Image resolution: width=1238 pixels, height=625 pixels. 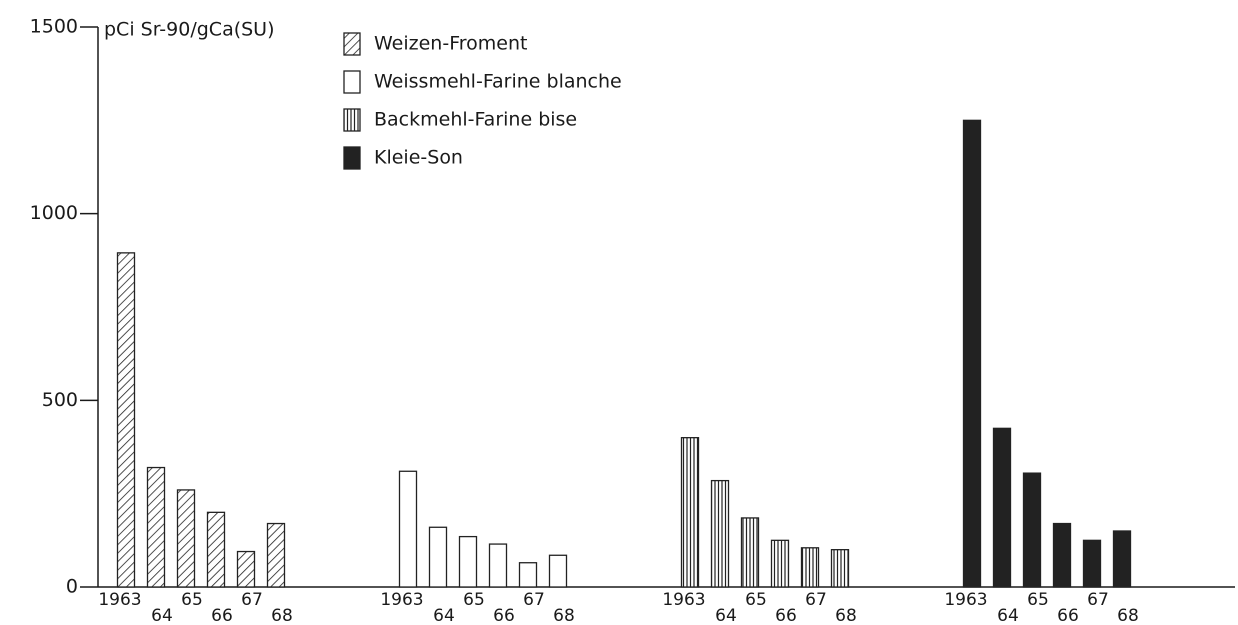 What do you see at coordinates (60, 400) in the screenshot?
I see `y-tick-label: 500` at bounding box center [60, 400].